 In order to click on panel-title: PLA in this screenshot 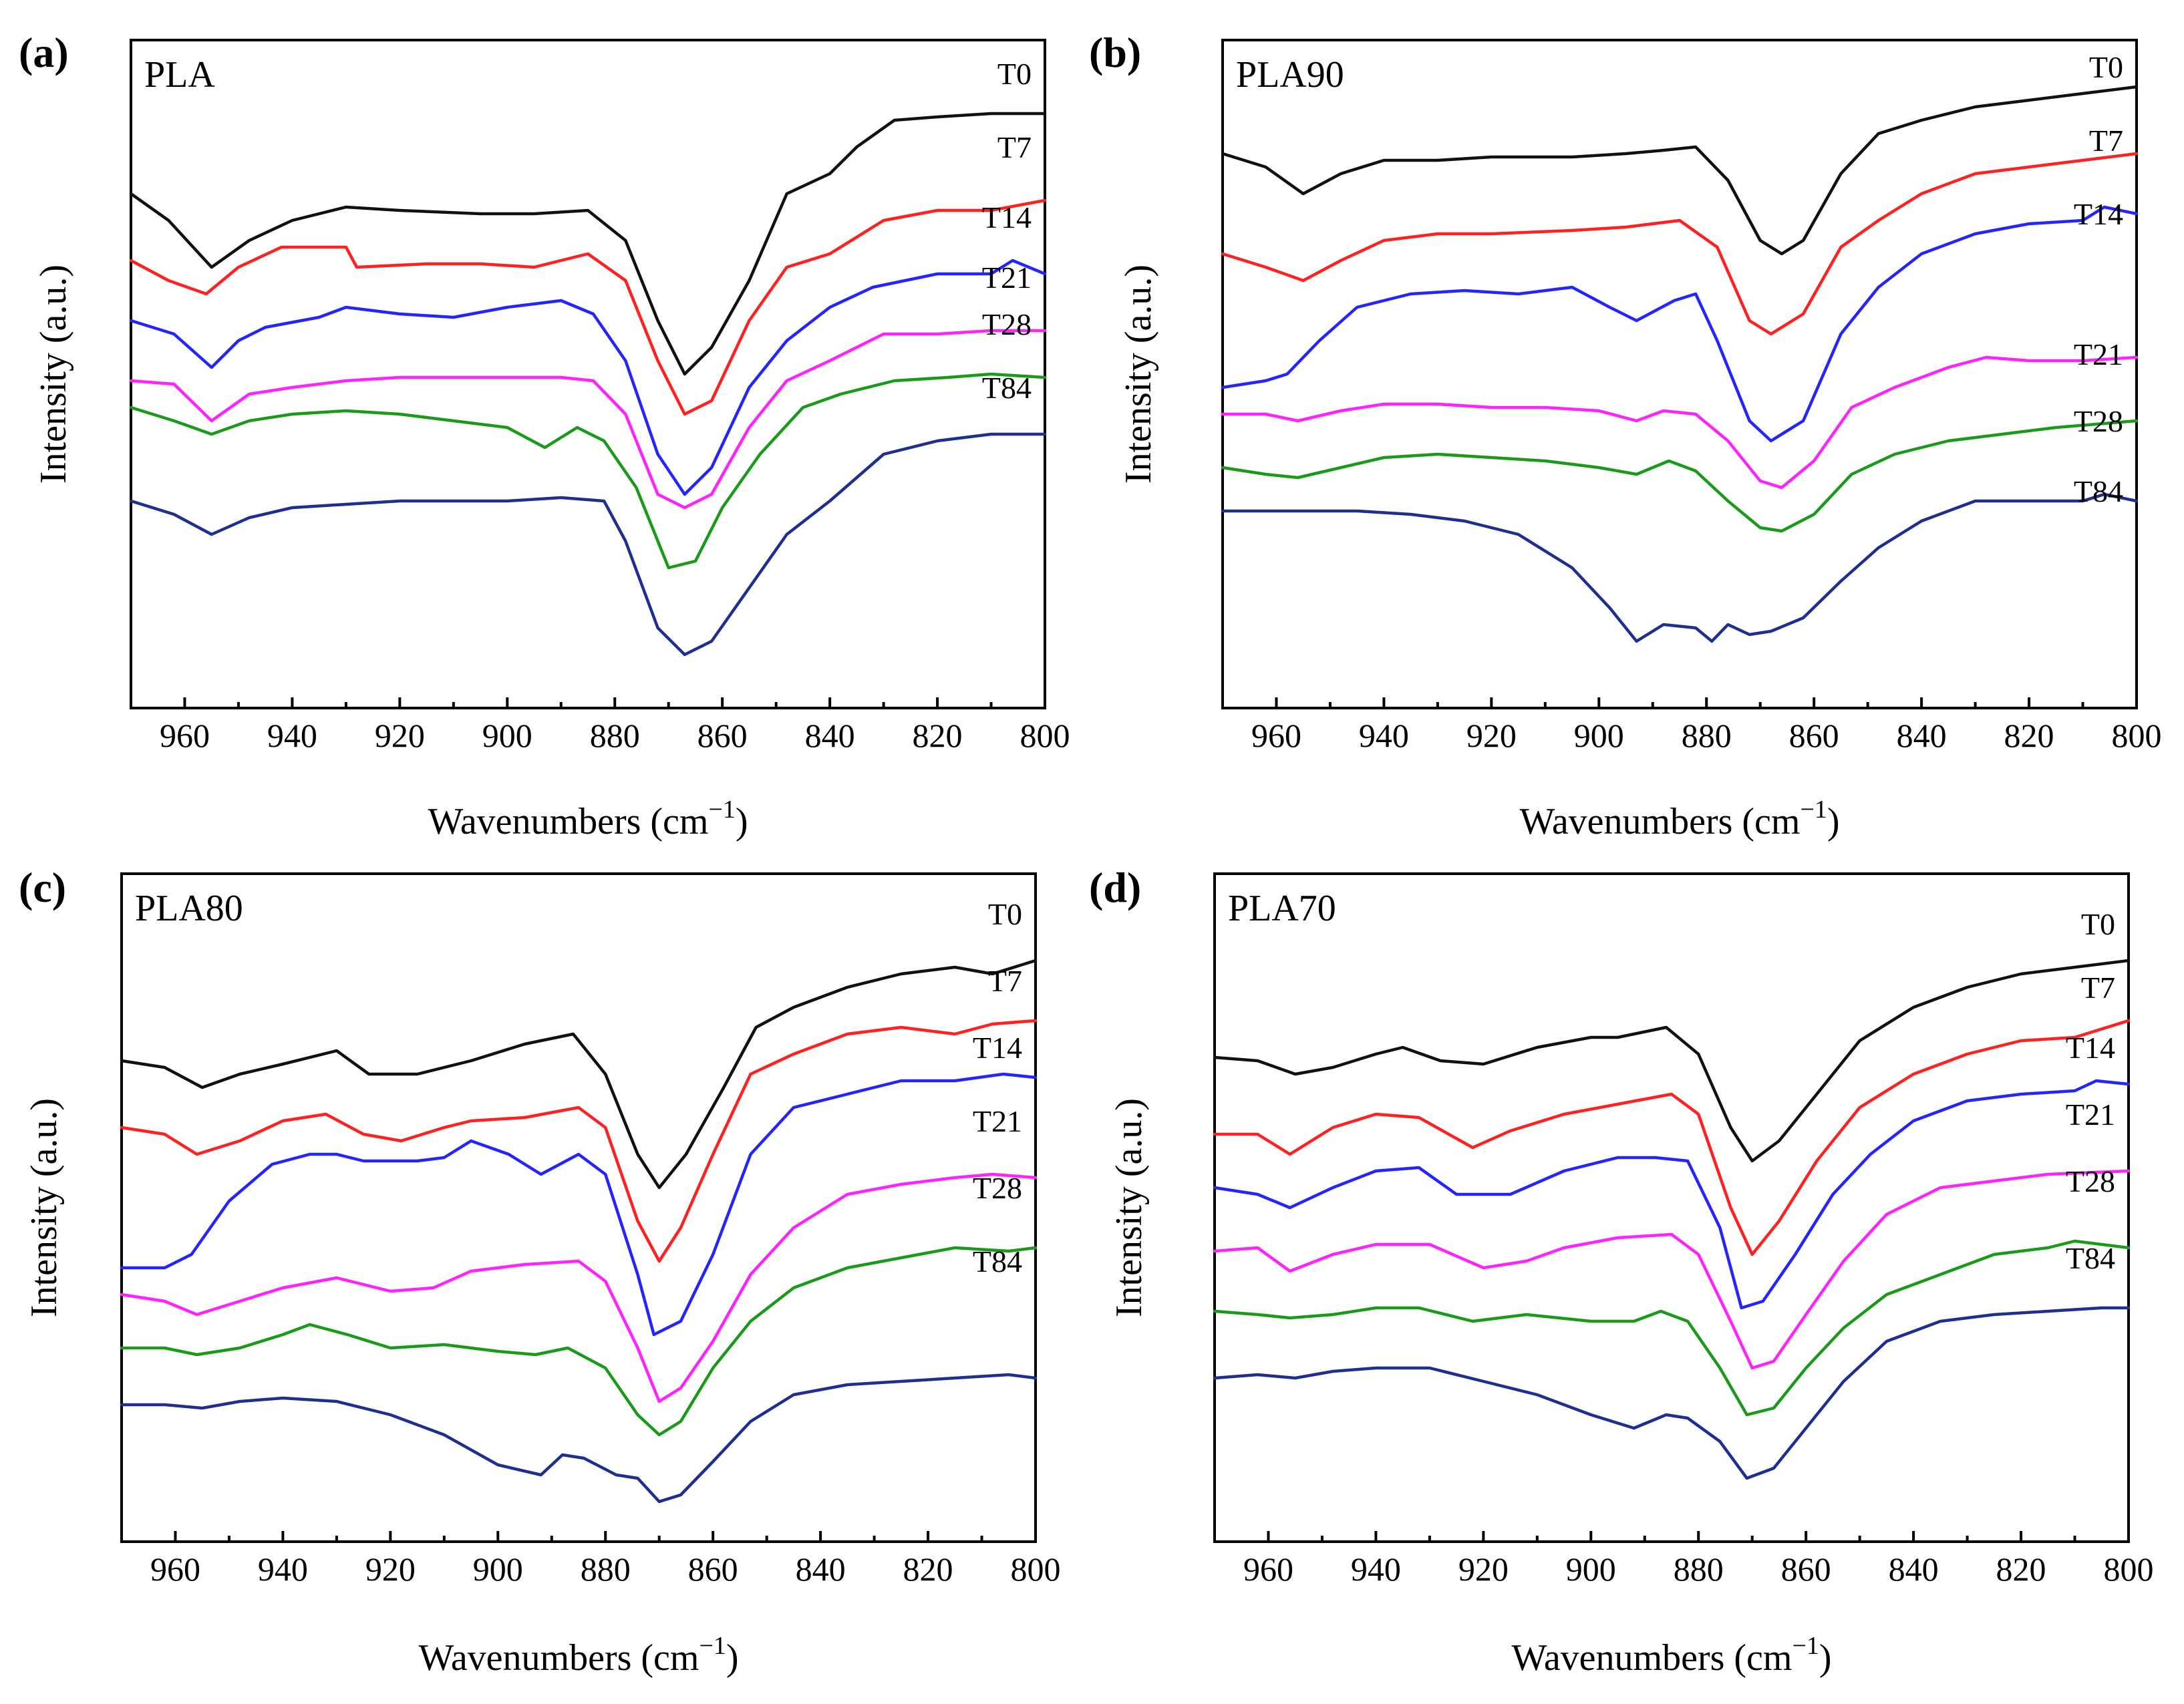, I will do `click(180, 75)`.